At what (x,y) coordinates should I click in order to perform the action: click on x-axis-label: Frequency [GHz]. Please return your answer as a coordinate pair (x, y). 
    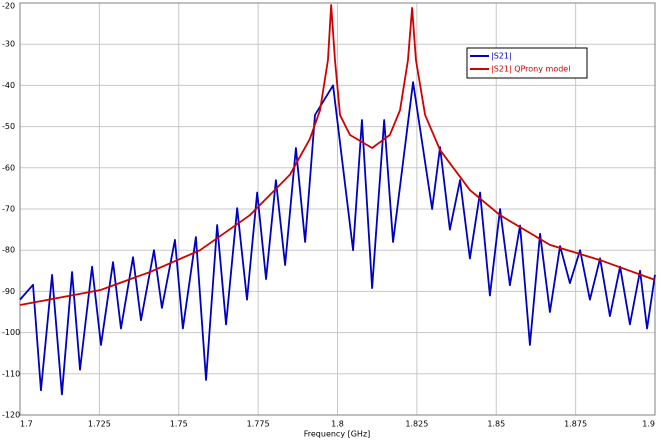
    Looking at the image, I should click on (337, 434).